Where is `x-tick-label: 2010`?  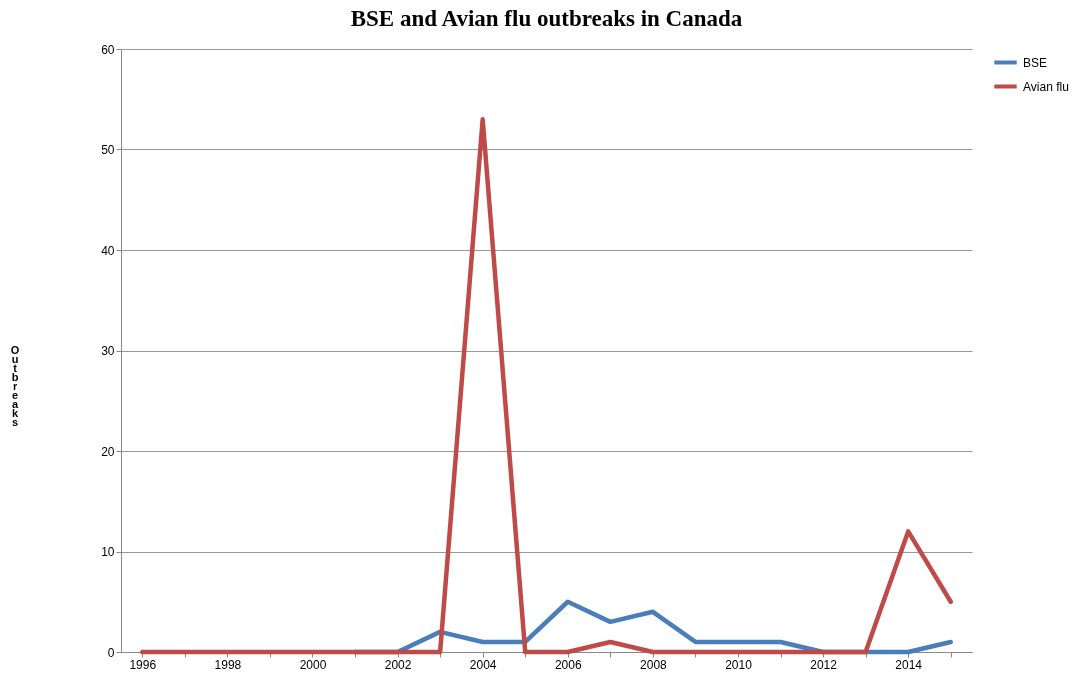 x-tick-label: 2010 is located at coordinates (739, 664).